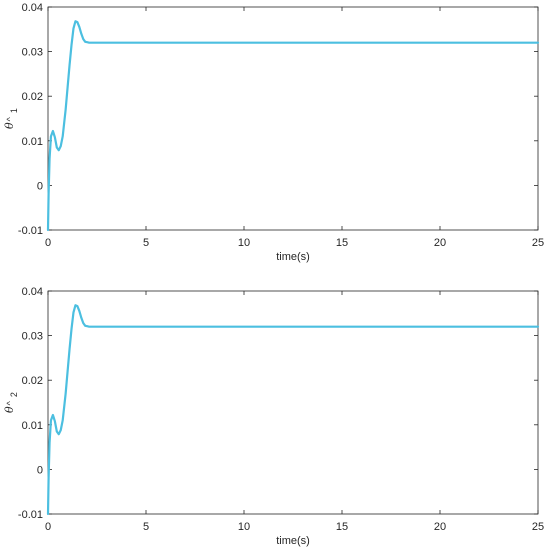  I want to click on svg-text:θ^2: θ^ 2, so click(11, 402).